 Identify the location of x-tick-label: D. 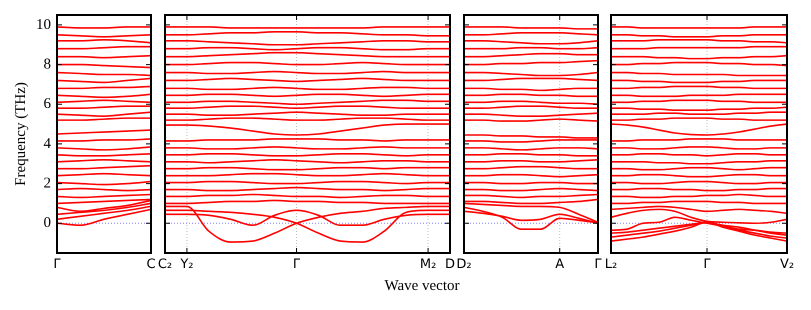
(450, 264).